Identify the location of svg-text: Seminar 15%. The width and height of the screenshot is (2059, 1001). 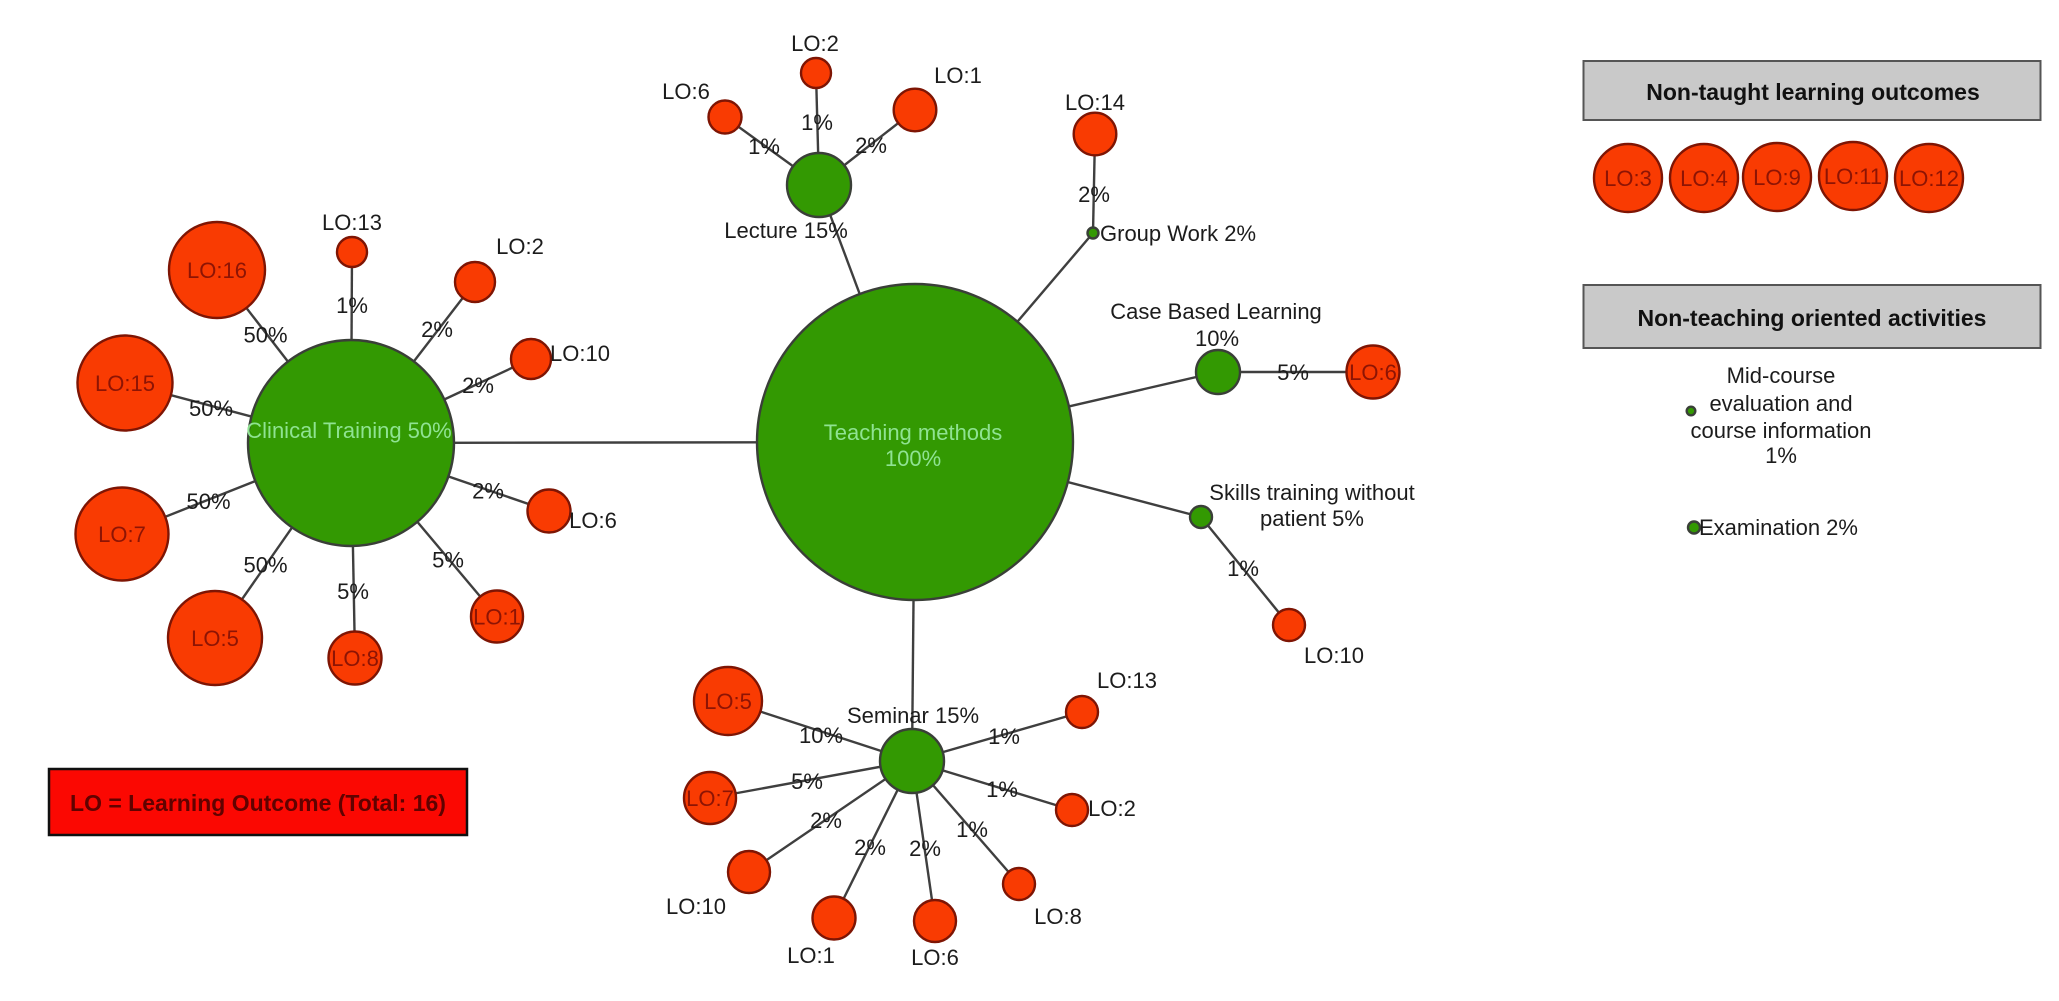
(913, 715).